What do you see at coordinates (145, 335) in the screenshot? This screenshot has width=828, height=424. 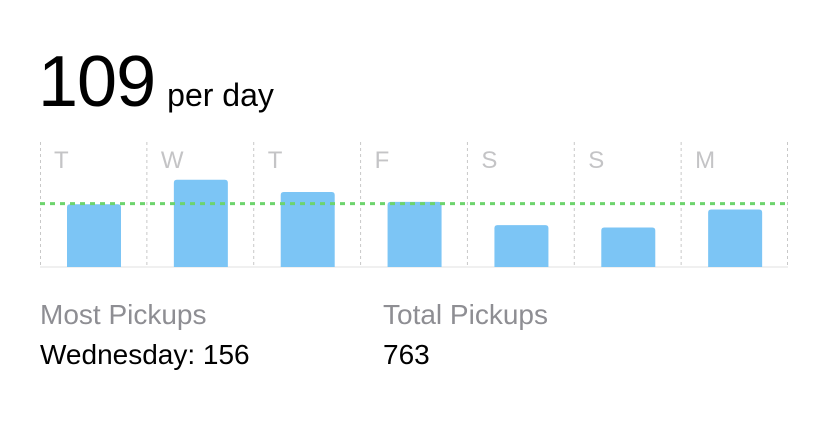 I see `most-pickups-stat: Most Pickups Wednesday: 156` at bounding box center [145, 335].